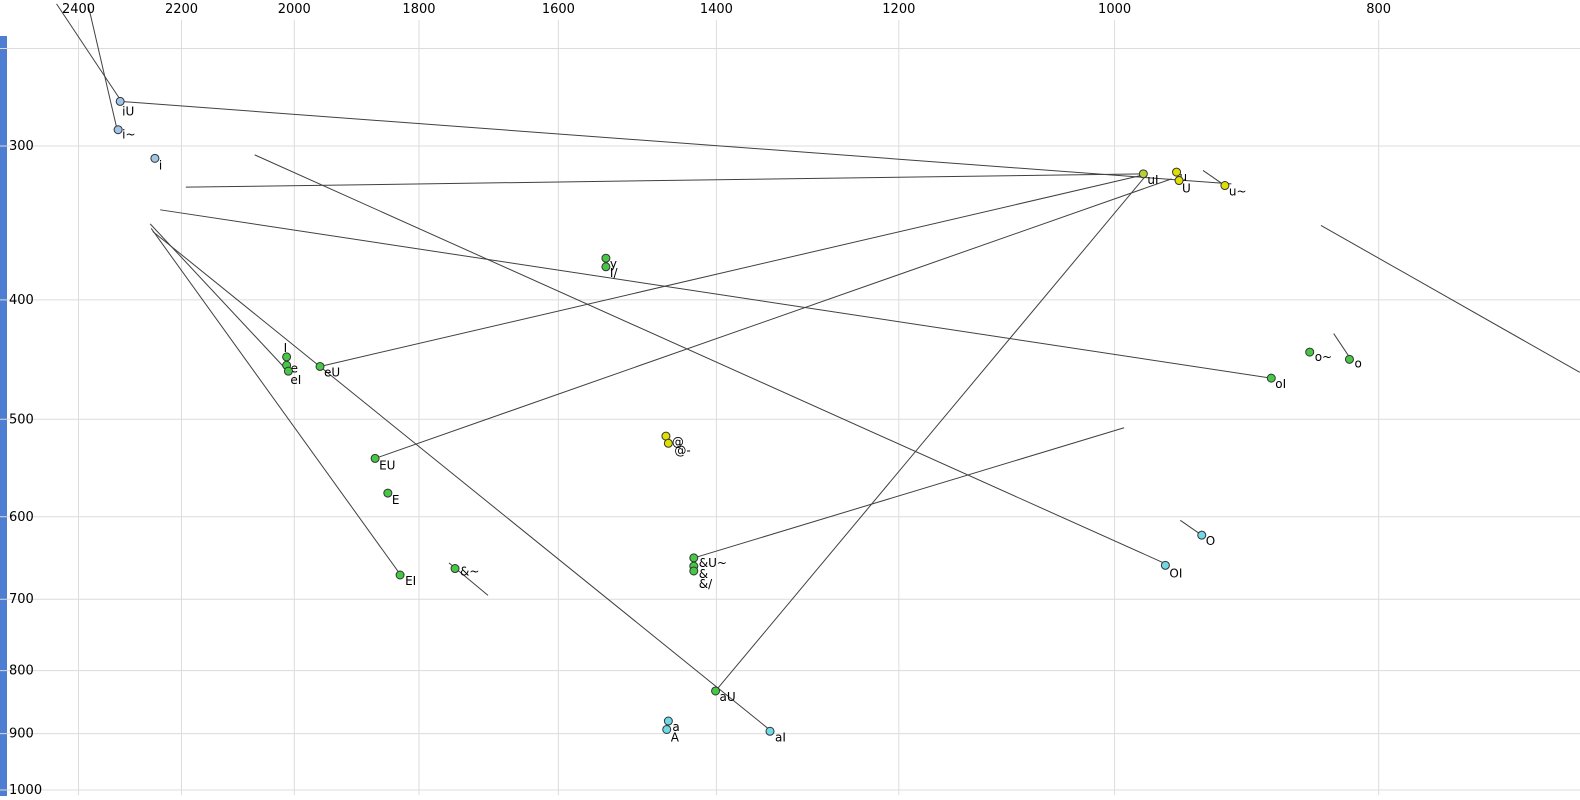  What do you see at coordinates (728, 697) in the screenshot?
I see `vowel-label-aU: aU` at bounding box center [728, 697].